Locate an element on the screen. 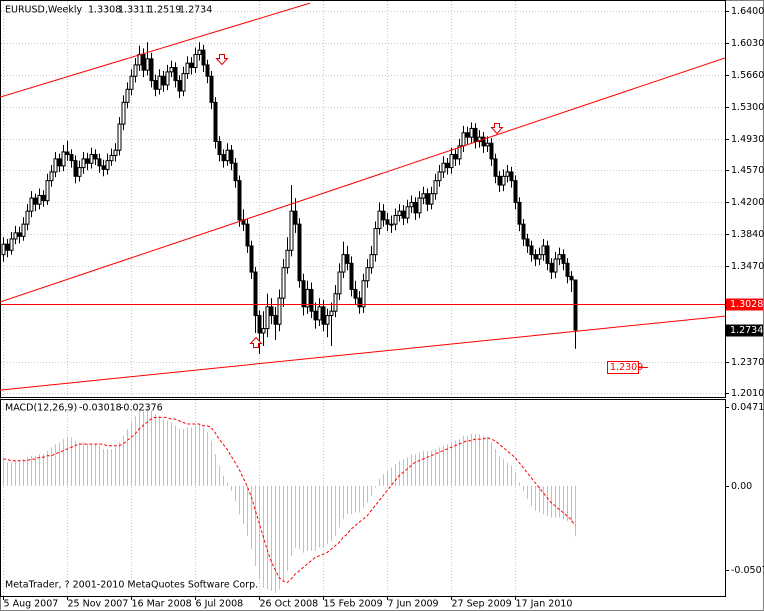 The width and height of the screenshot is (764, 611). y-tick-label: 1.4200 is located at coordinates (747, 202).